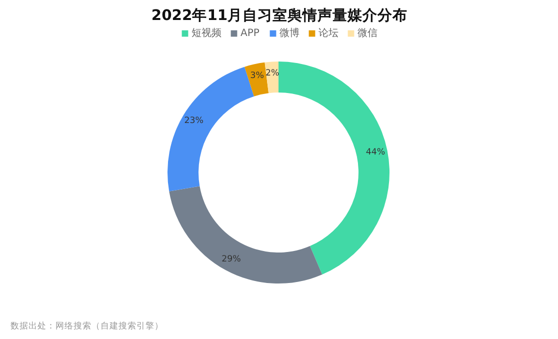 The width and height of the screenshot is (558, 339). Describe the element at coordinates (194, 121) in the screenshot. I see `data-label: 23%` at that location.